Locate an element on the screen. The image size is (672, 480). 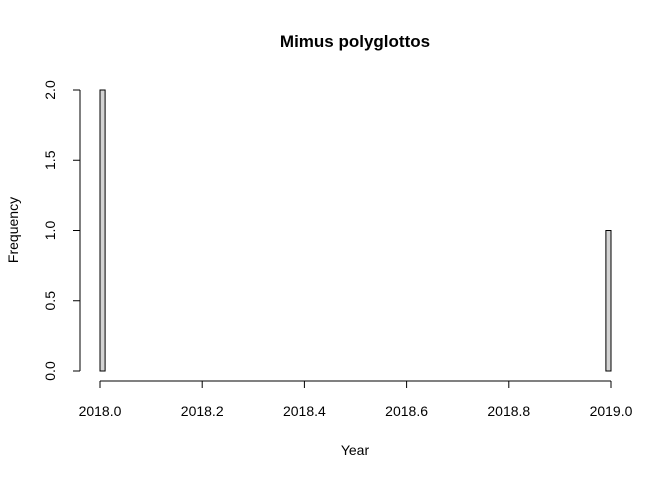
y-axis-label: Frequency is located at coordinates (13, 230).